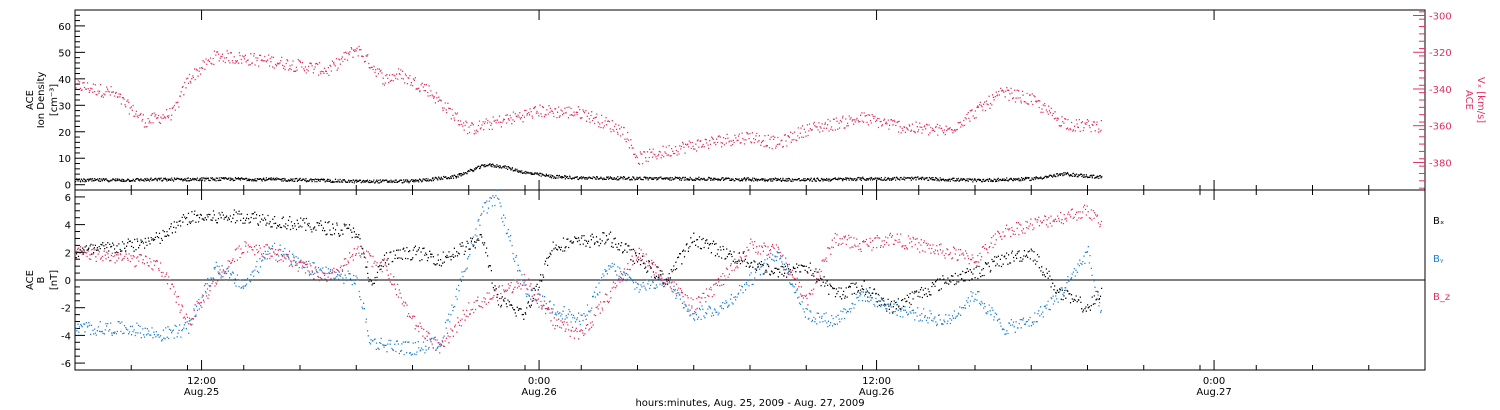  Describe the element at coordinates (64, 106) in the screenshot. I see `top-left-tick-label: 30` at that location.